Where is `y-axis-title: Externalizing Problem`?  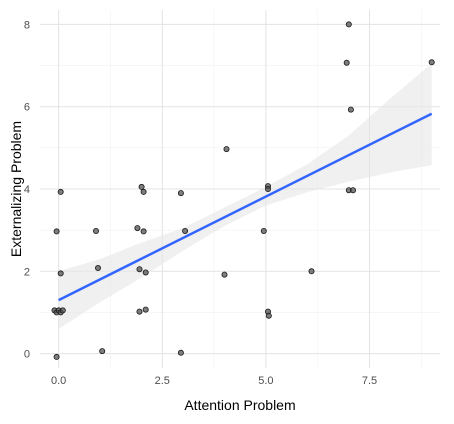 y-axis-title: Externalizing Problem is located at coordinates (16, 189).